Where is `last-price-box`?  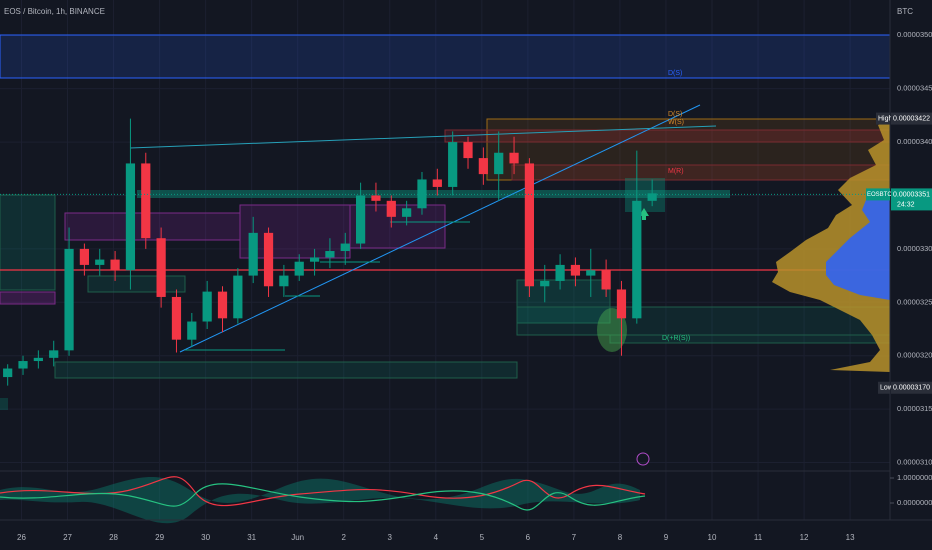 last-price-box is located at coordinates (911, 199).